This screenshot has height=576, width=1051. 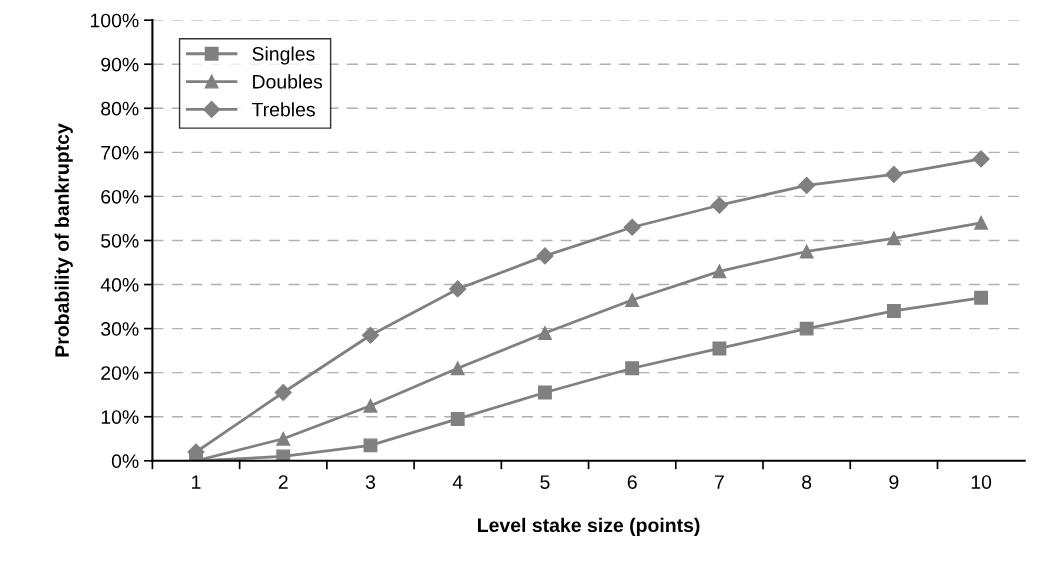 What do you see at coordinates (120, 108) in the screenshot?
I see `y-tick-label: 80%` at bounding box center [120, 108].